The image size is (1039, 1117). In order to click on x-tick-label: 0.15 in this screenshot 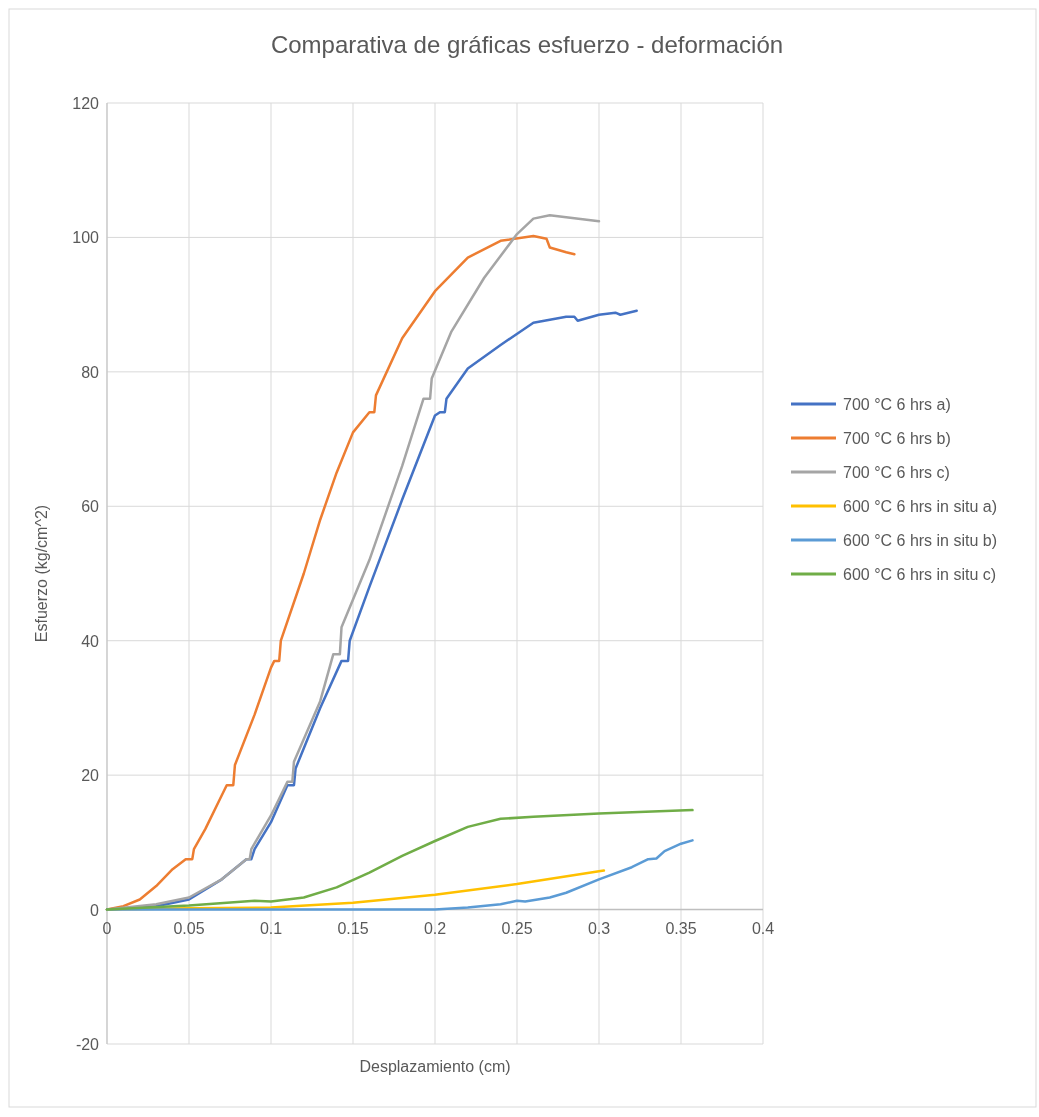, I will do `click(353, 928)`.